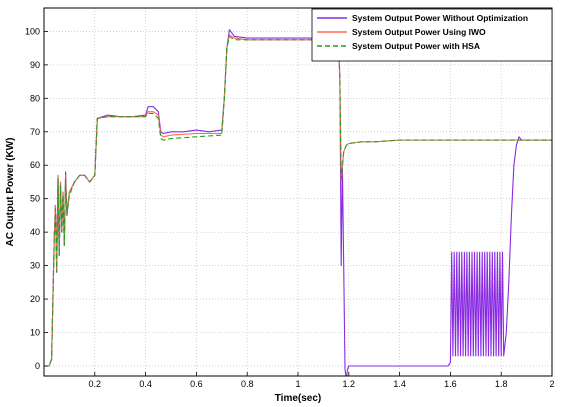 The height and width of the screenshot is (407, 564). What do you see at coordinates (10, 192) in the screenshot?
I see `y-axis-label: AC Output Power (KW)` at bounding box center [10, 192].